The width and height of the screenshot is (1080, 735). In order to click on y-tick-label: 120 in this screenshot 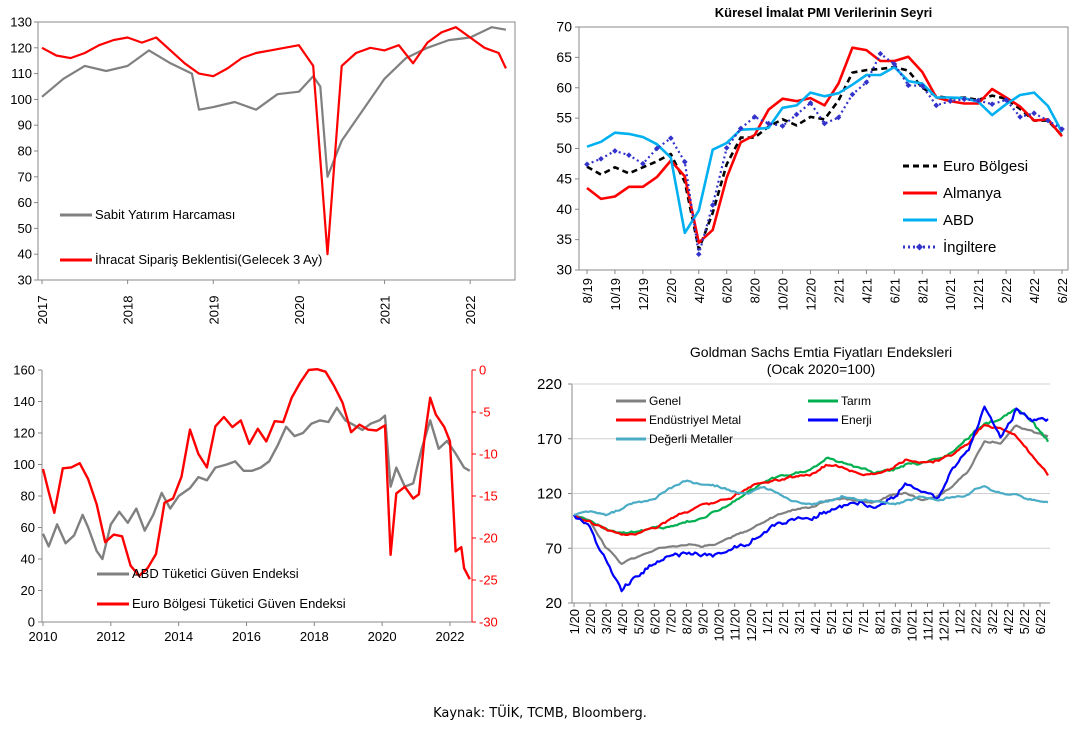, I will do `click(21, 47)`.